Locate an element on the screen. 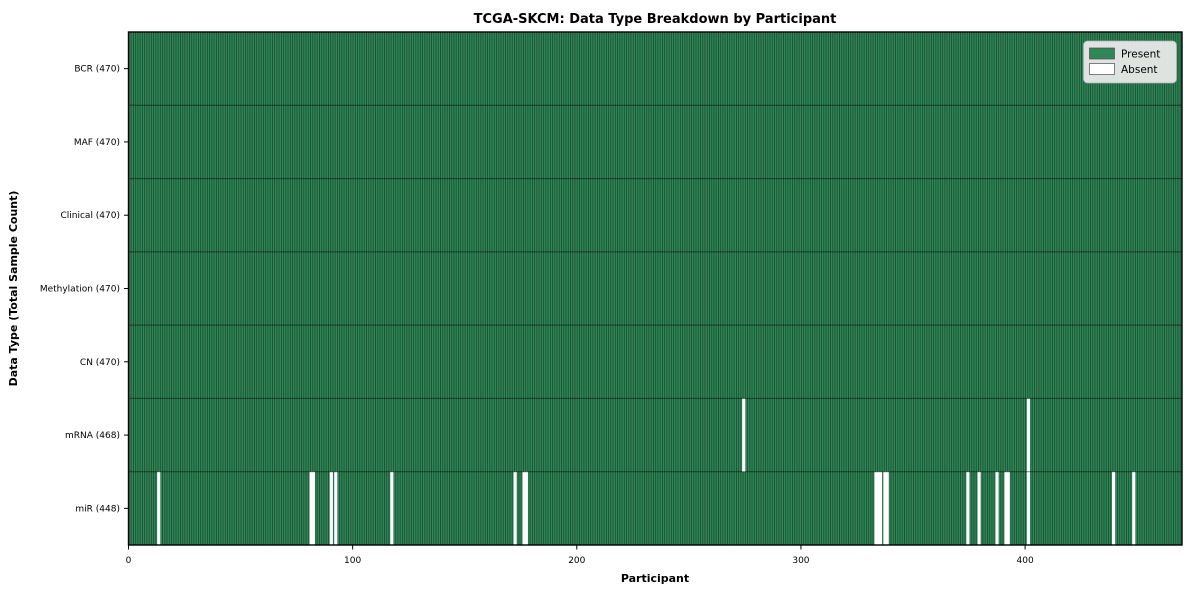 Image resolution: width=1200 pixels, height=600 pixels. legend-label-present: Present is located at coordinates (1140, 55).